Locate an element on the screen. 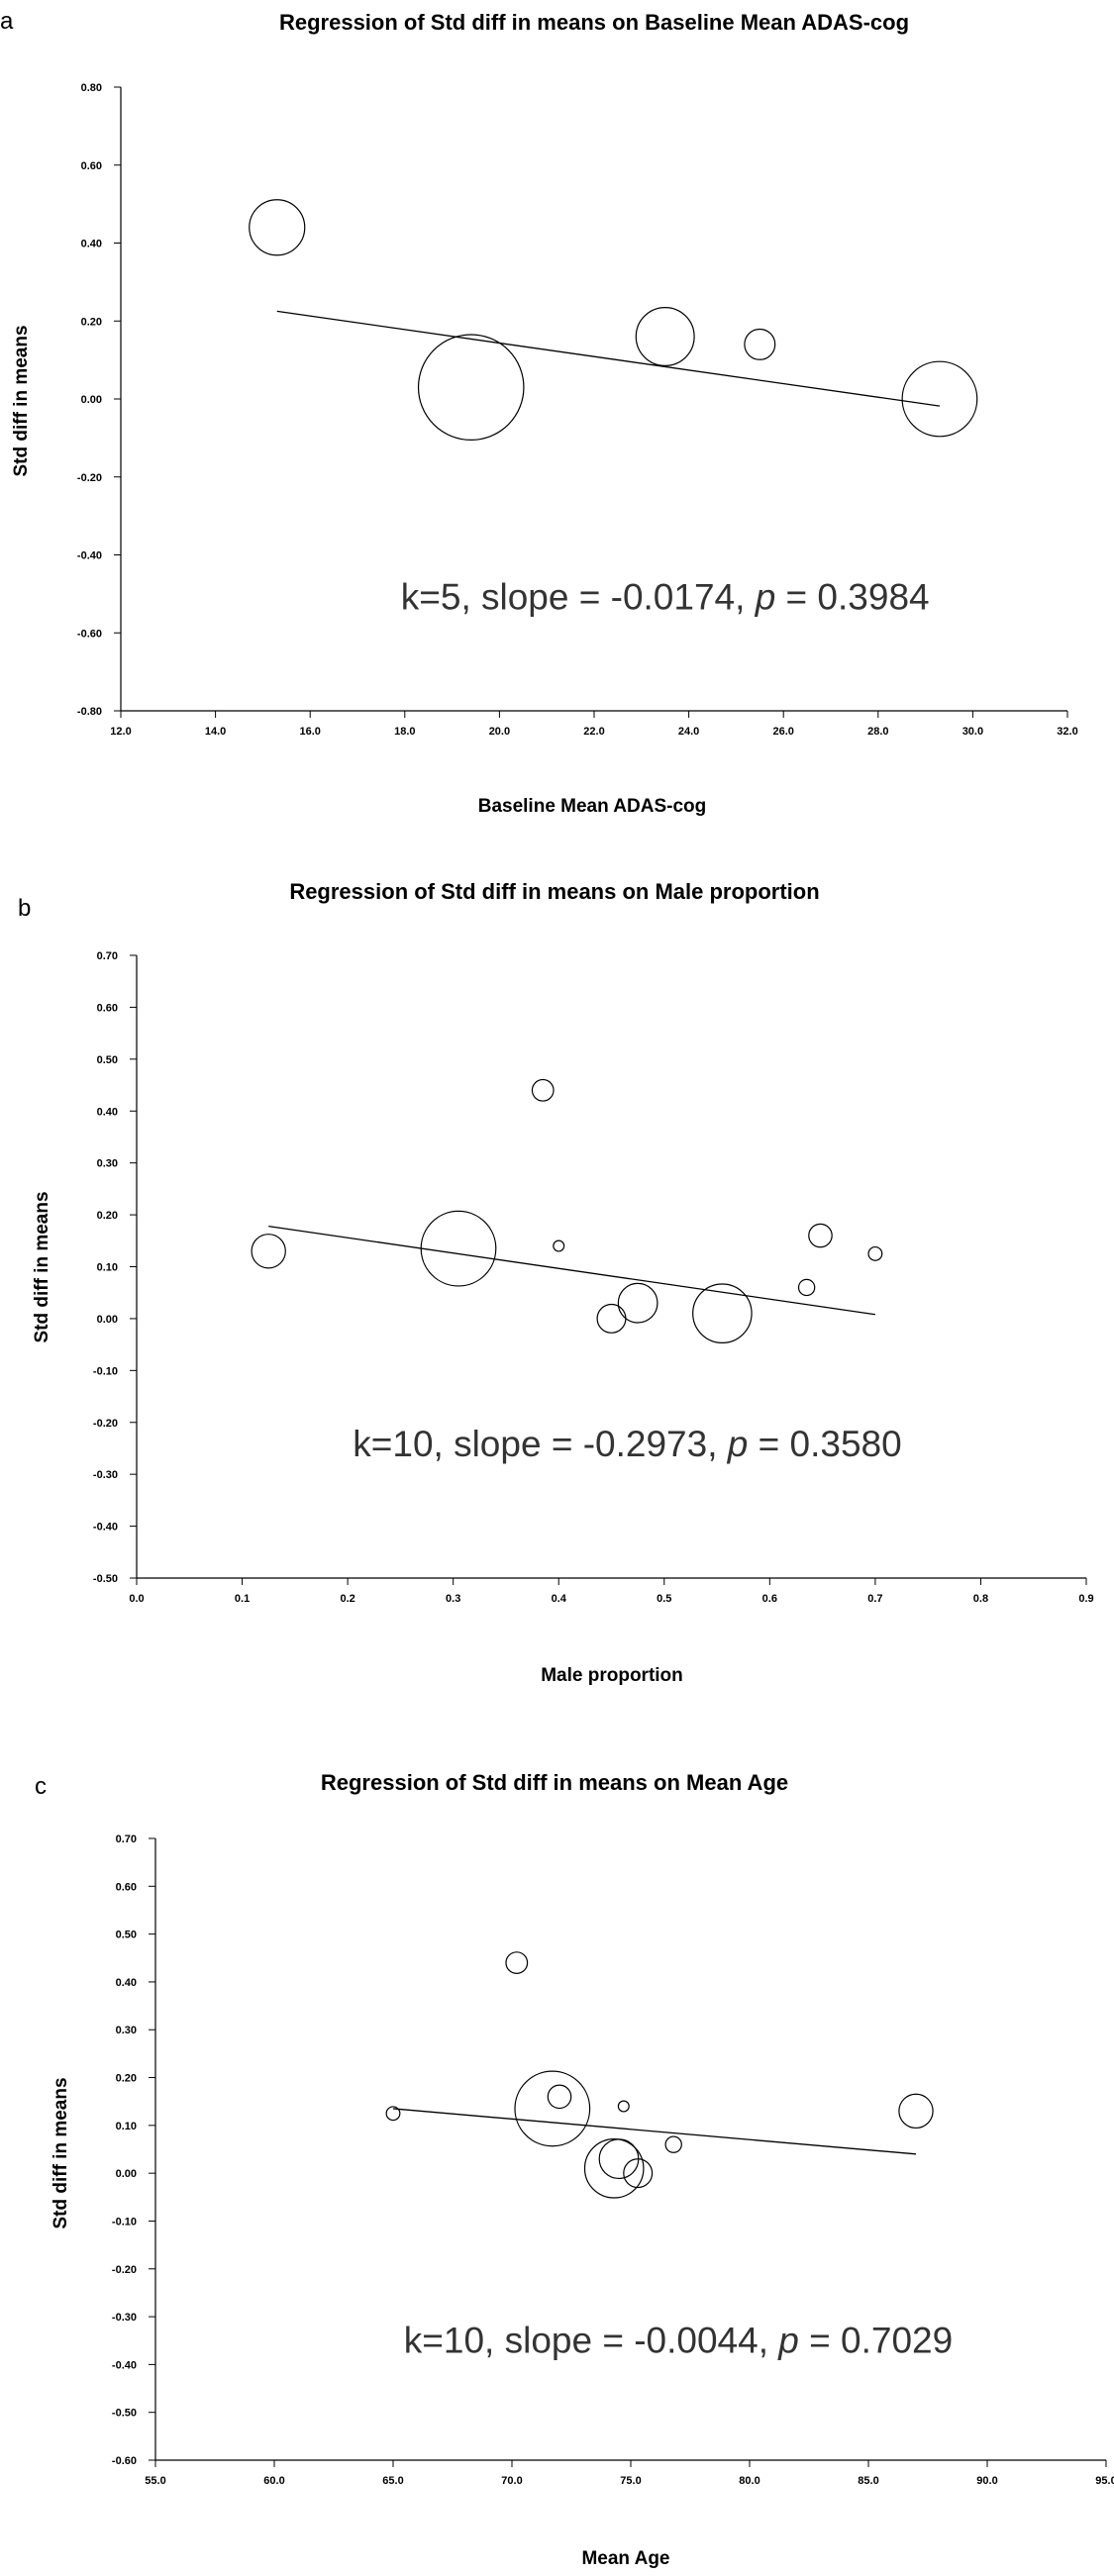 Image resolution: width=1114 pixels, height=2576 pixels. x-tick-label: 65.0 is located at coordinates (393, 2481).